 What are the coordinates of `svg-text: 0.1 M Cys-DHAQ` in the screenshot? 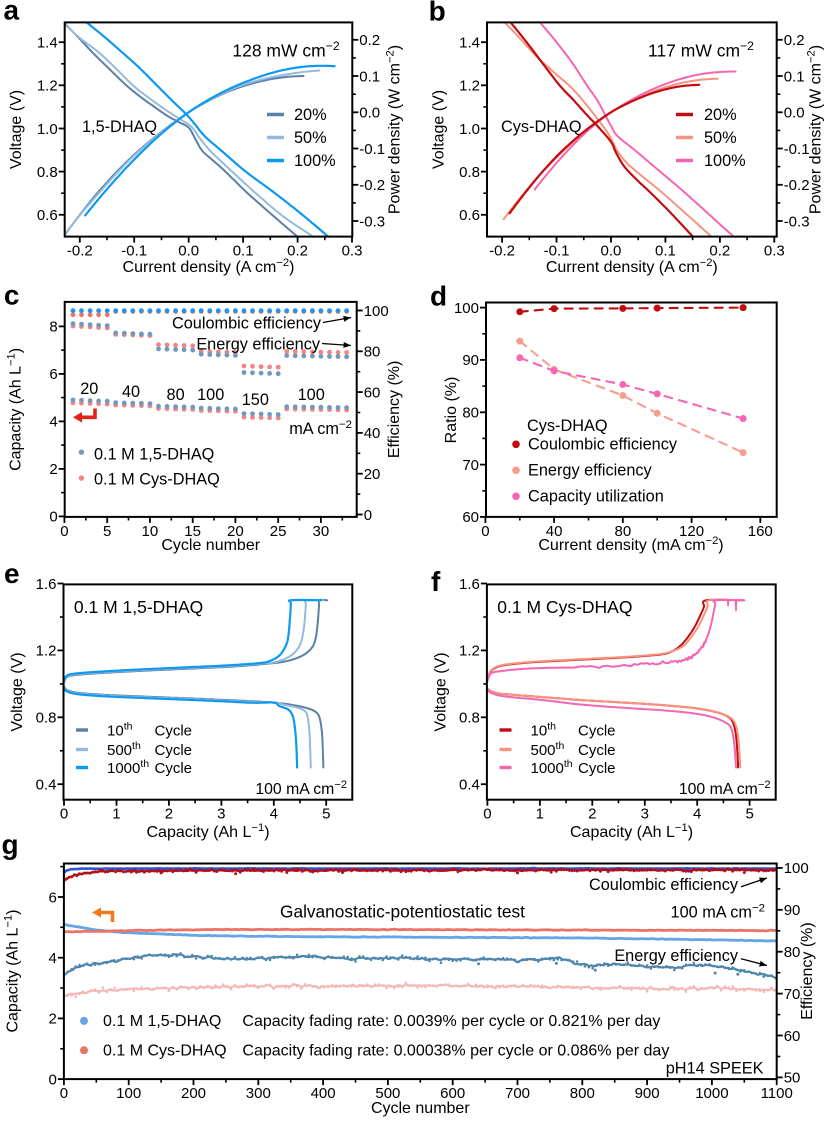 It's located at (165, 1051).